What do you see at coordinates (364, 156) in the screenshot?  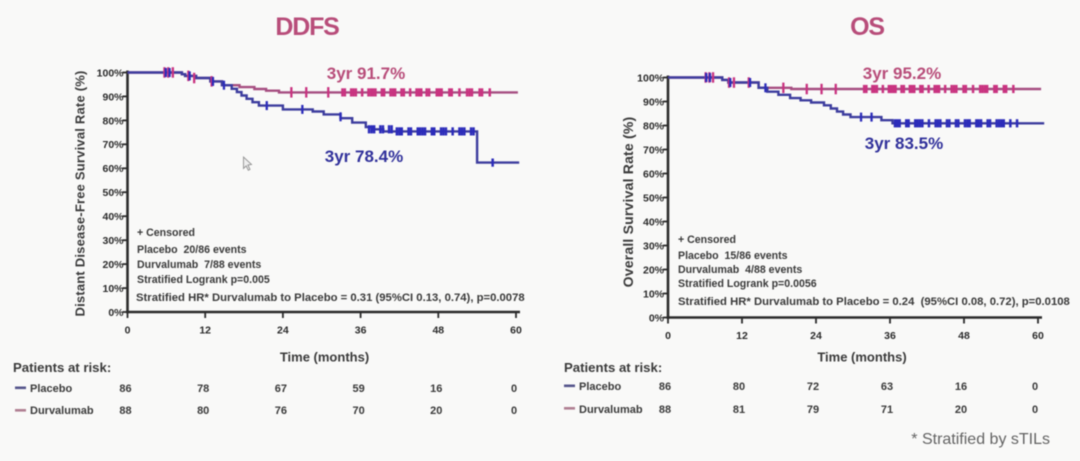 I see `svg-text: 3yr 78.4%` at bounding box center [364, 156].